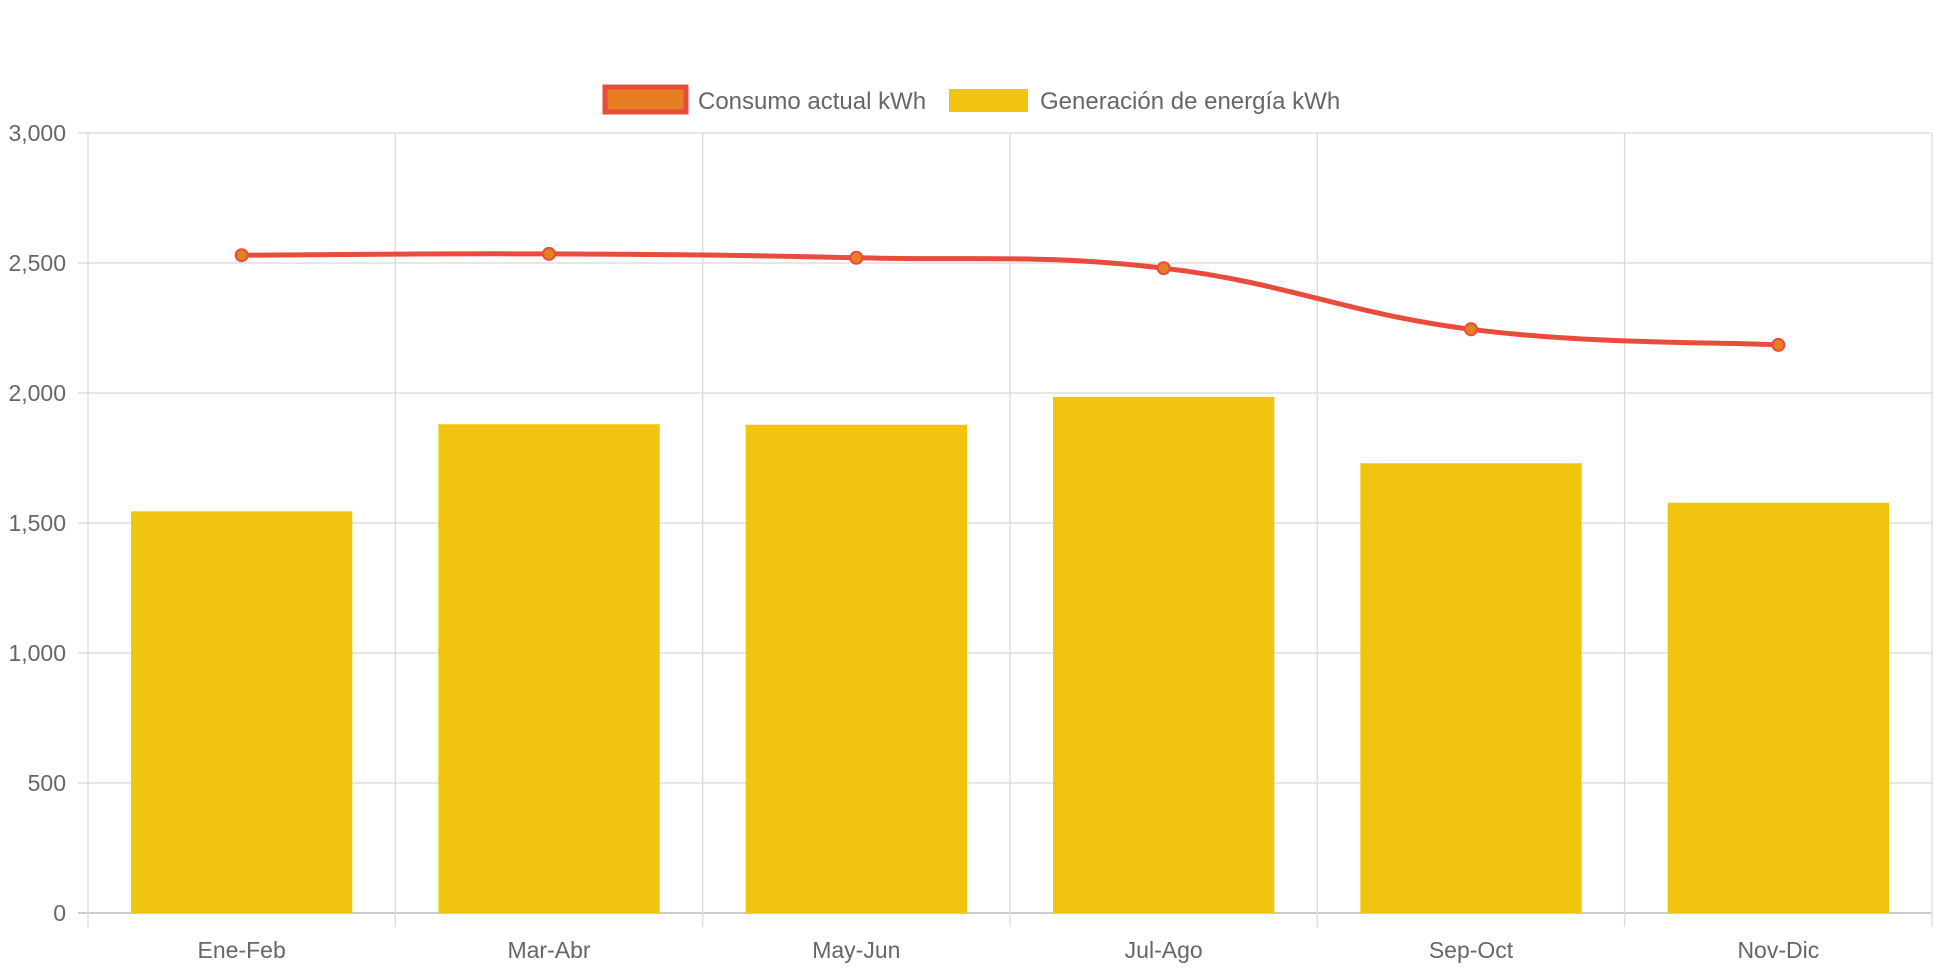 This screenshot has height=975, width=1942. Describe the element at coordinates (549, 253) in the screenshot. I see `consumo-point-mar-abr` at that location.